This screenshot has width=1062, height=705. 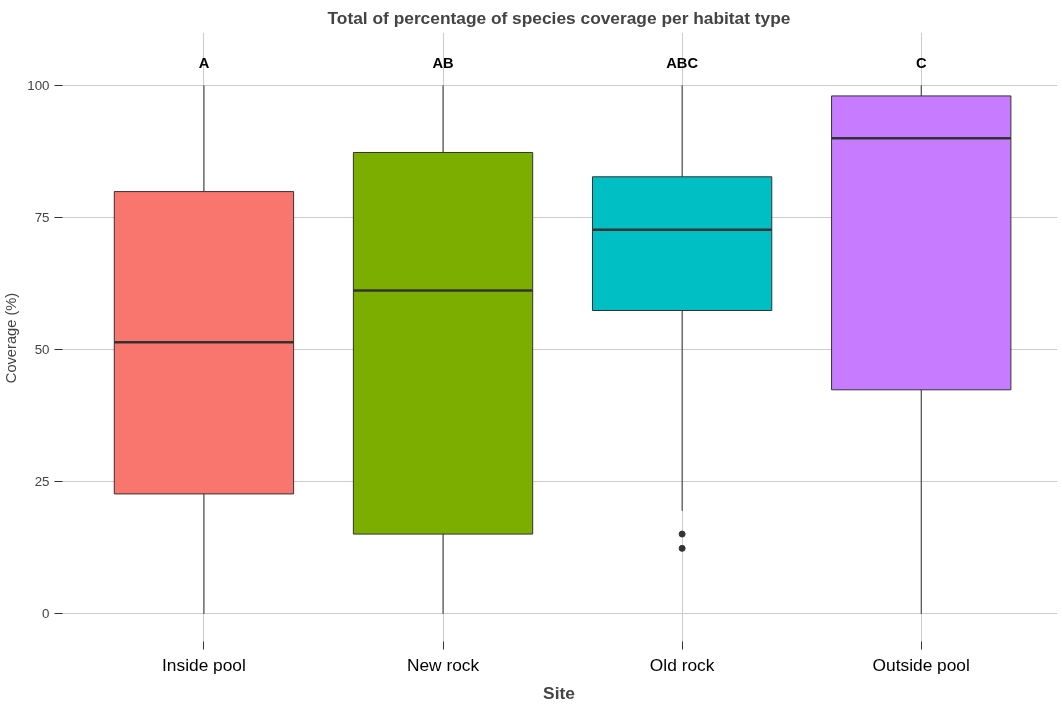 I want to click on chart-title: Total of percentage of species coverage per habitat type, so click(x=559, y=17).